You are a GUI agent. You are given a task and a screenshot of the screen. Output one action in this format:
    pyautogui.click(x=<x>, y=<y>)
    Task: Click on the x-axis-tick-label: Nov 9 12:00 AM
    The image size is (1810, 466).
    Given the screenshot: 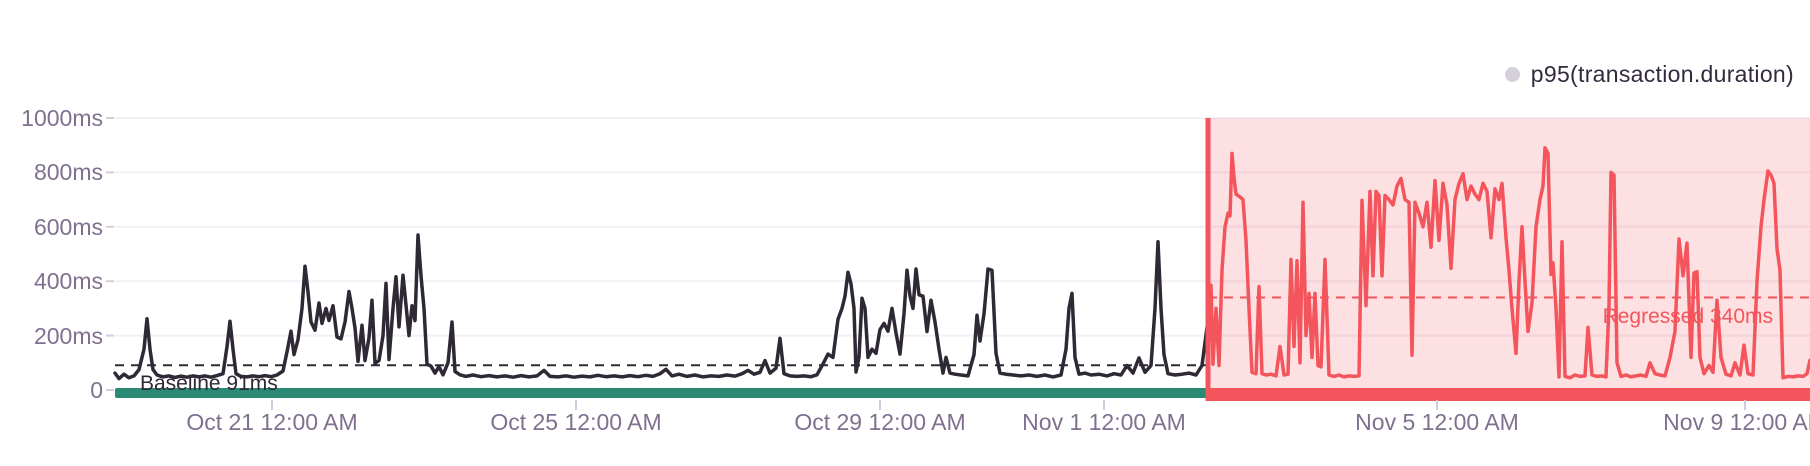 What is the action you would take?
    pyautogui.click(x=1736, y=422)
    